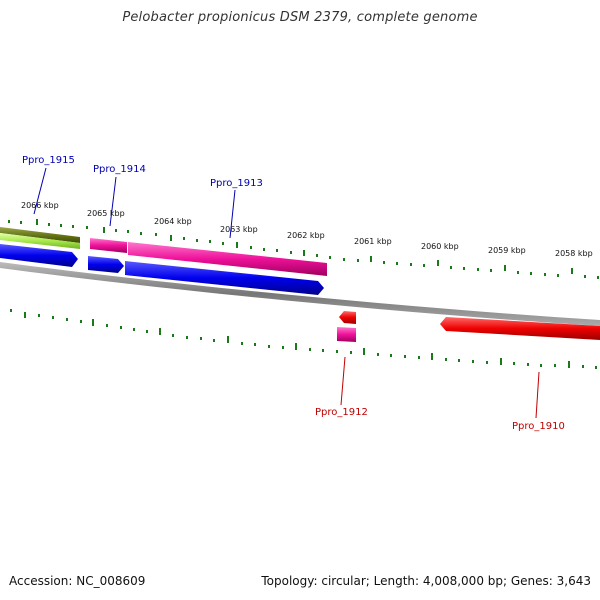 This screenshot has width=600, height=600. Describe the element at coordinates (77, 581) in the screenshot. I see `accession-text: Accession: NC_008609` at that location.